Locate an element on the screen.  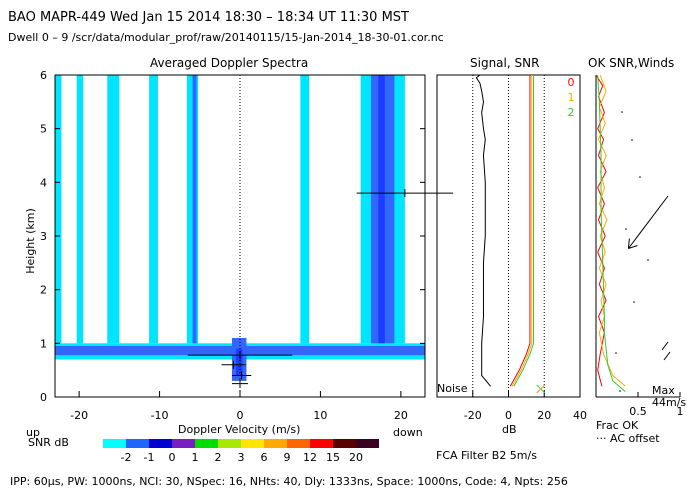
max-value: 44m/s is located at coordinates (669, 402).